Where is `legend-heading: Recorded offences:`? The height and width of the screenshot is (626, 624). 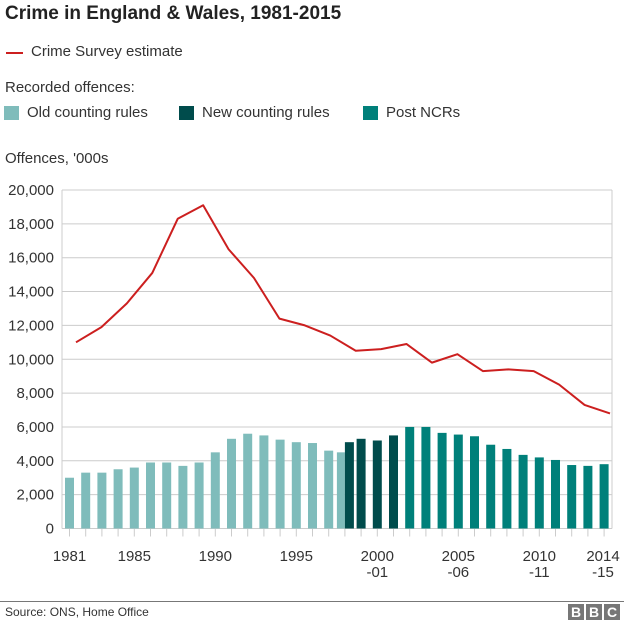
legend-heading: Recorded offences: is located at coordinates (70, 87).